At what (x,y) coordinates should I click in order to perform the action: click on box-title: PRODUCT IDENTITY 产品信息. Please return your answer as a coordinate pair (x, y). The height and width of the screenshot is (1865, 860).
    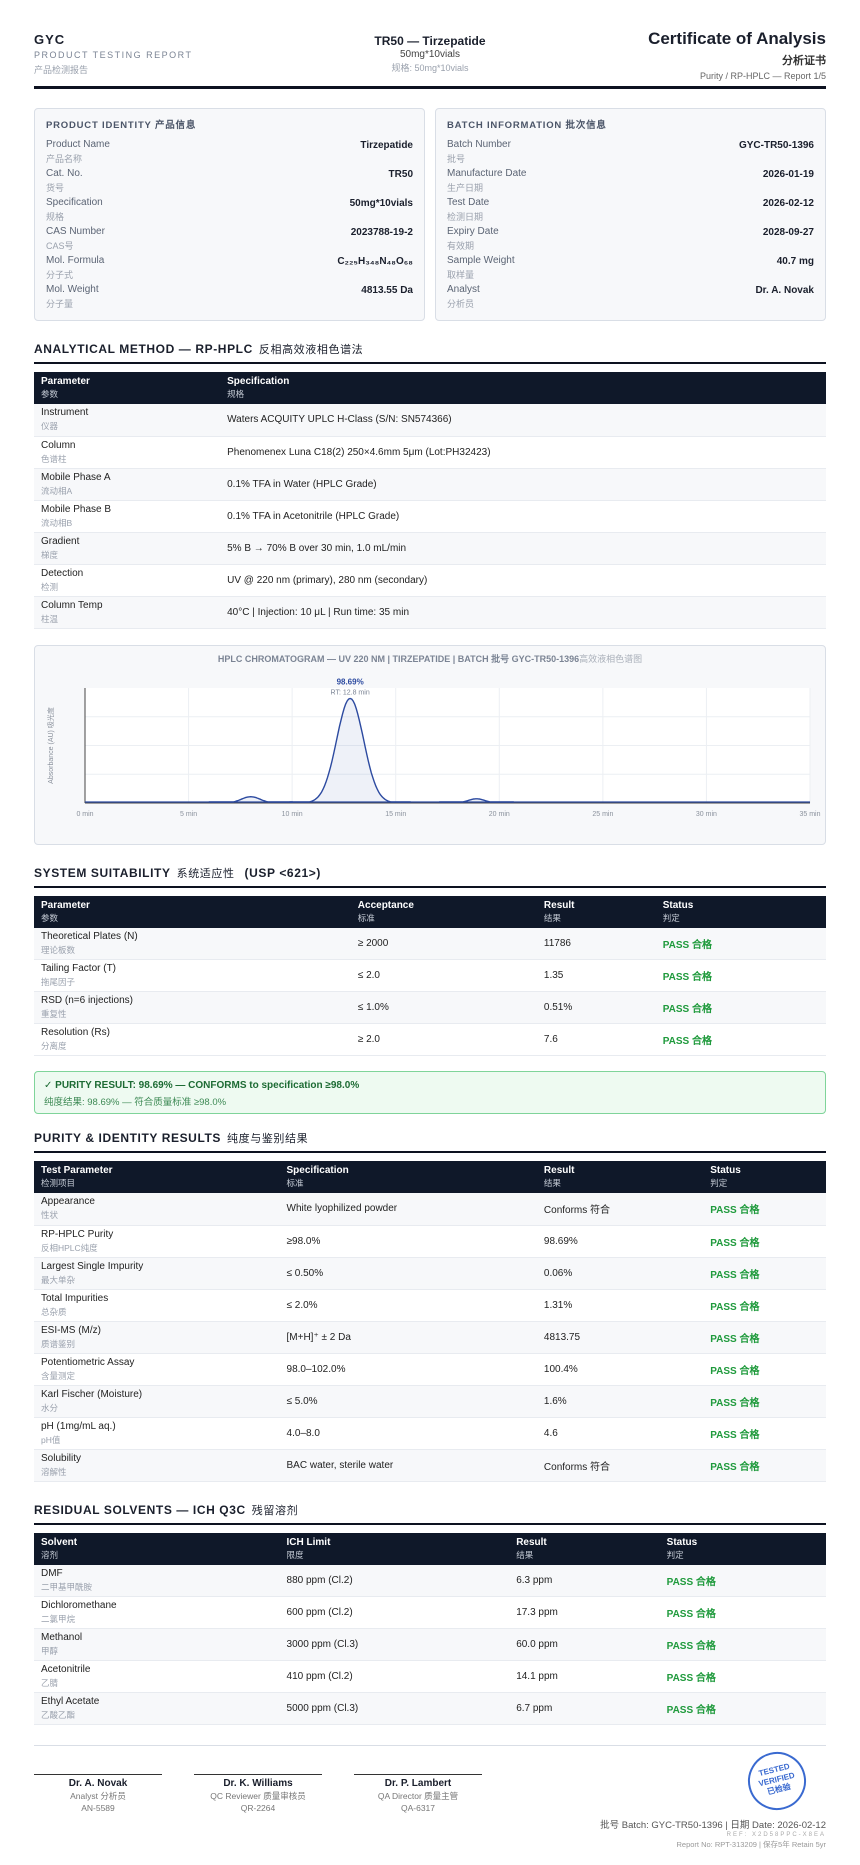
    Looking at the image, I should click on (121, 125).